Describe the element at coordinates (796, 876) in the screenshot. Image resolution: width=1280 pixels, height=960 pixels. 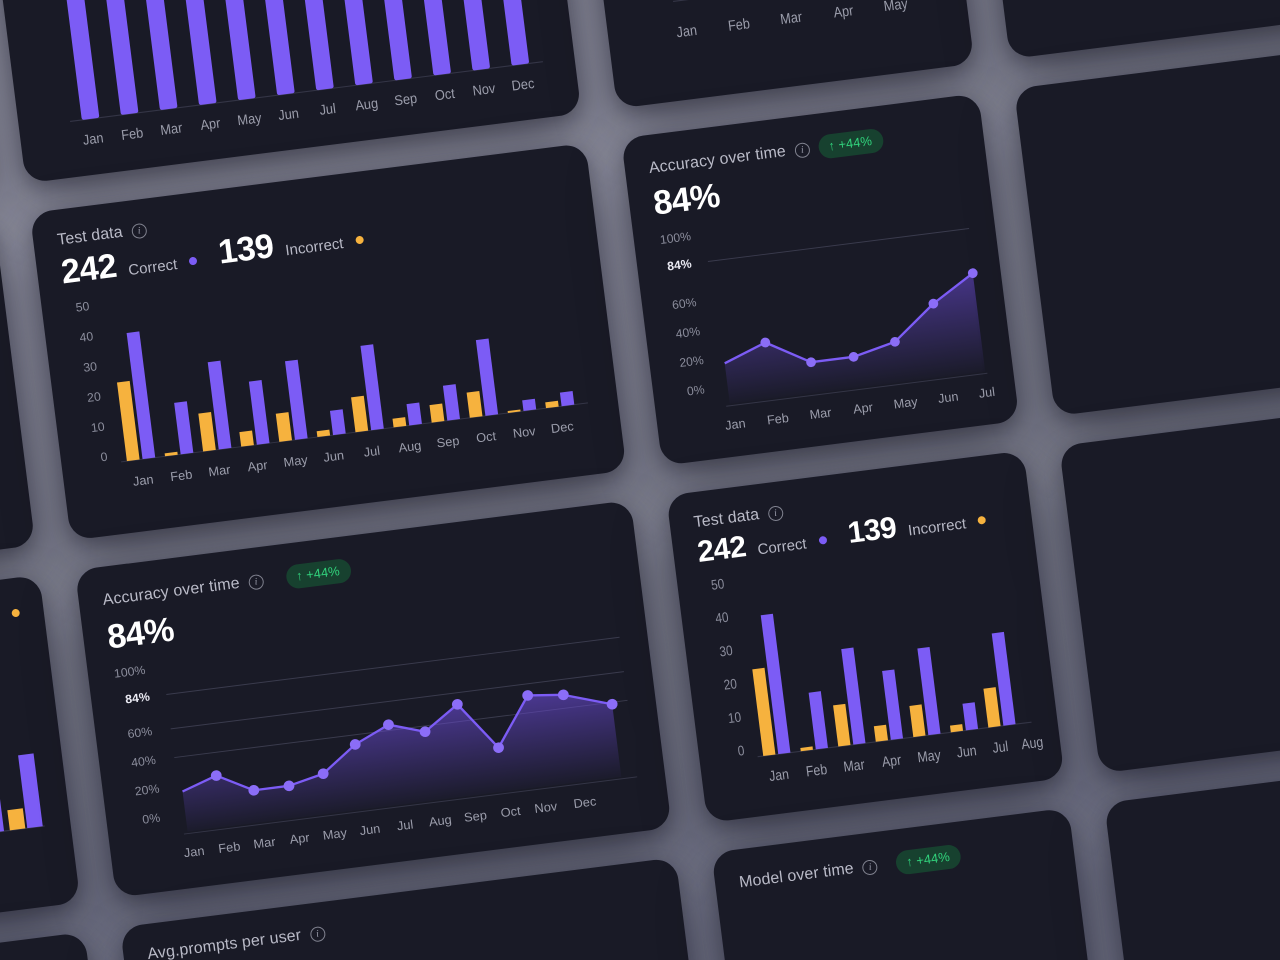
I see `card-title: Model over time` at that location.